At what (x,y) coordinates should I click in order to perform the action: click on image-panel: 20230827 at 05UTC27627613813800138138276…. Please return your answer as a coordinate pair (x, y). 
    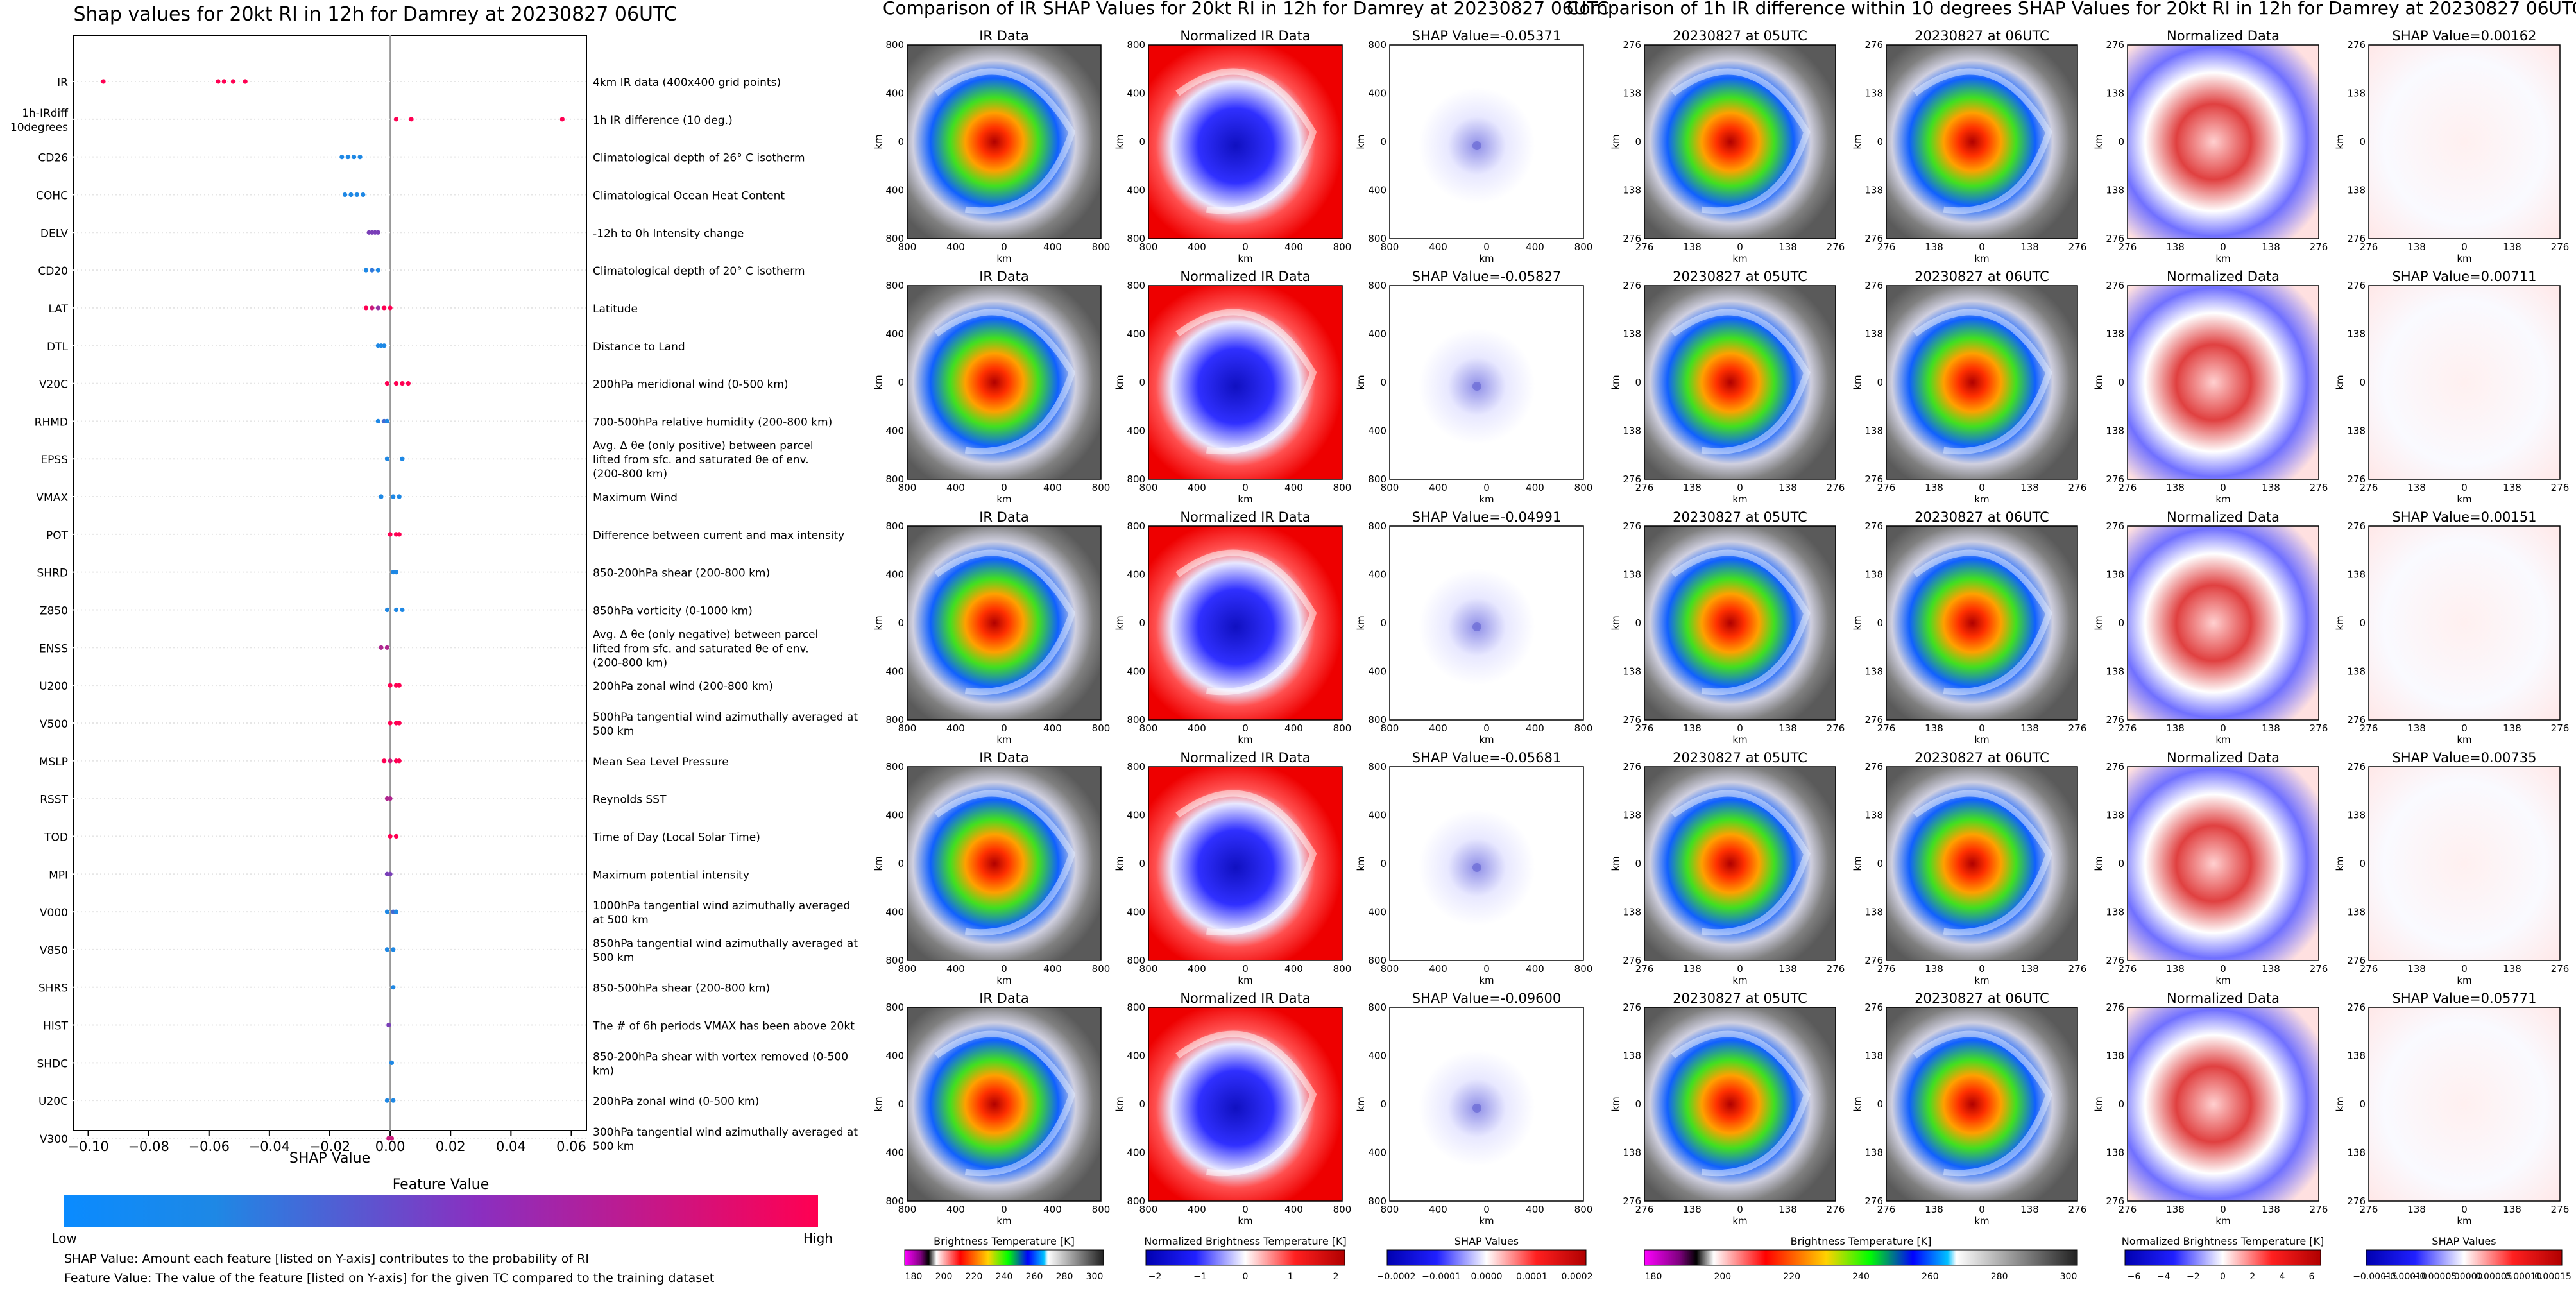
    Looking at the image, I should click on (1727, 146).